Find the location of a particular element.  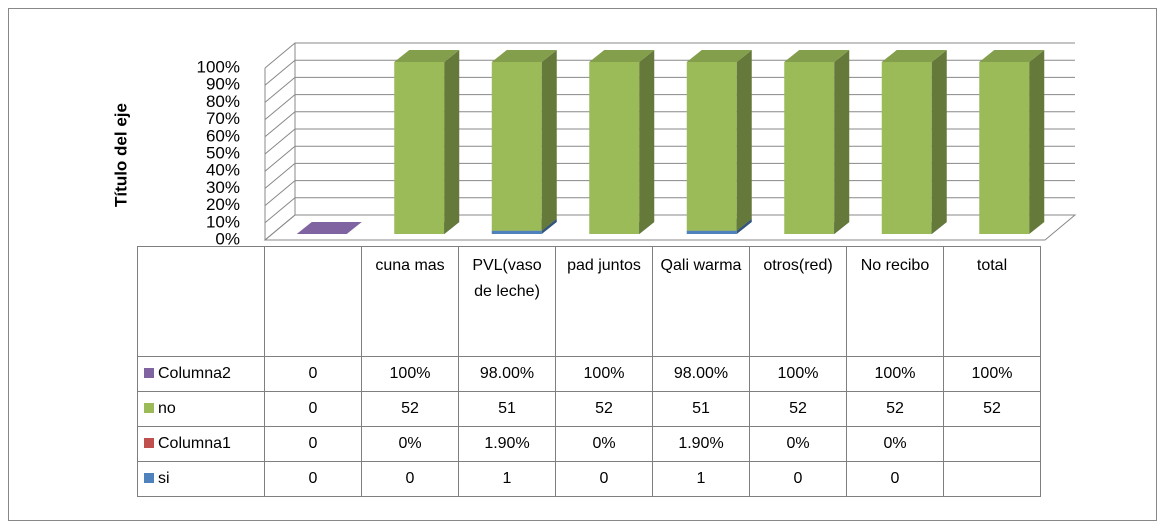

table-row: Columna1 0 0% 1.90% 0% 1.90% 0% 0% is located at coordinates (589, 444).